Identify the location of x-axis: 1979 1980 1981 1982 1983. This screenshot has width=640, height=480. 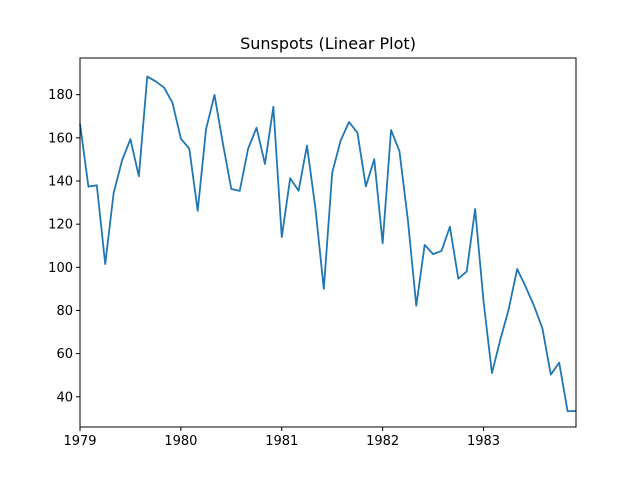
(281, 438).